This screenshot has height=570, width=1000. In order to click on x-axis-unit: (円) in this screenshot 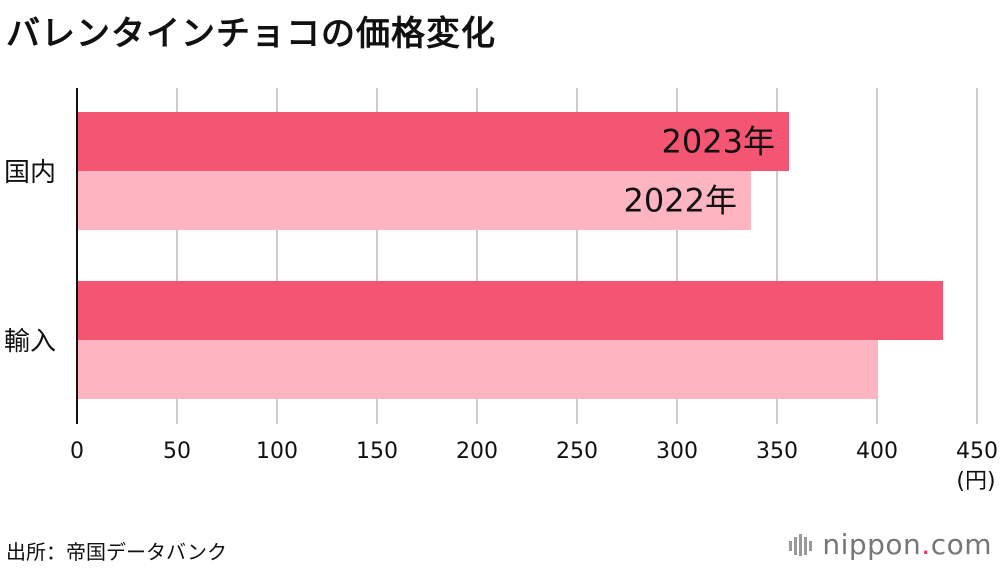, I will do `click(975, 481)`.